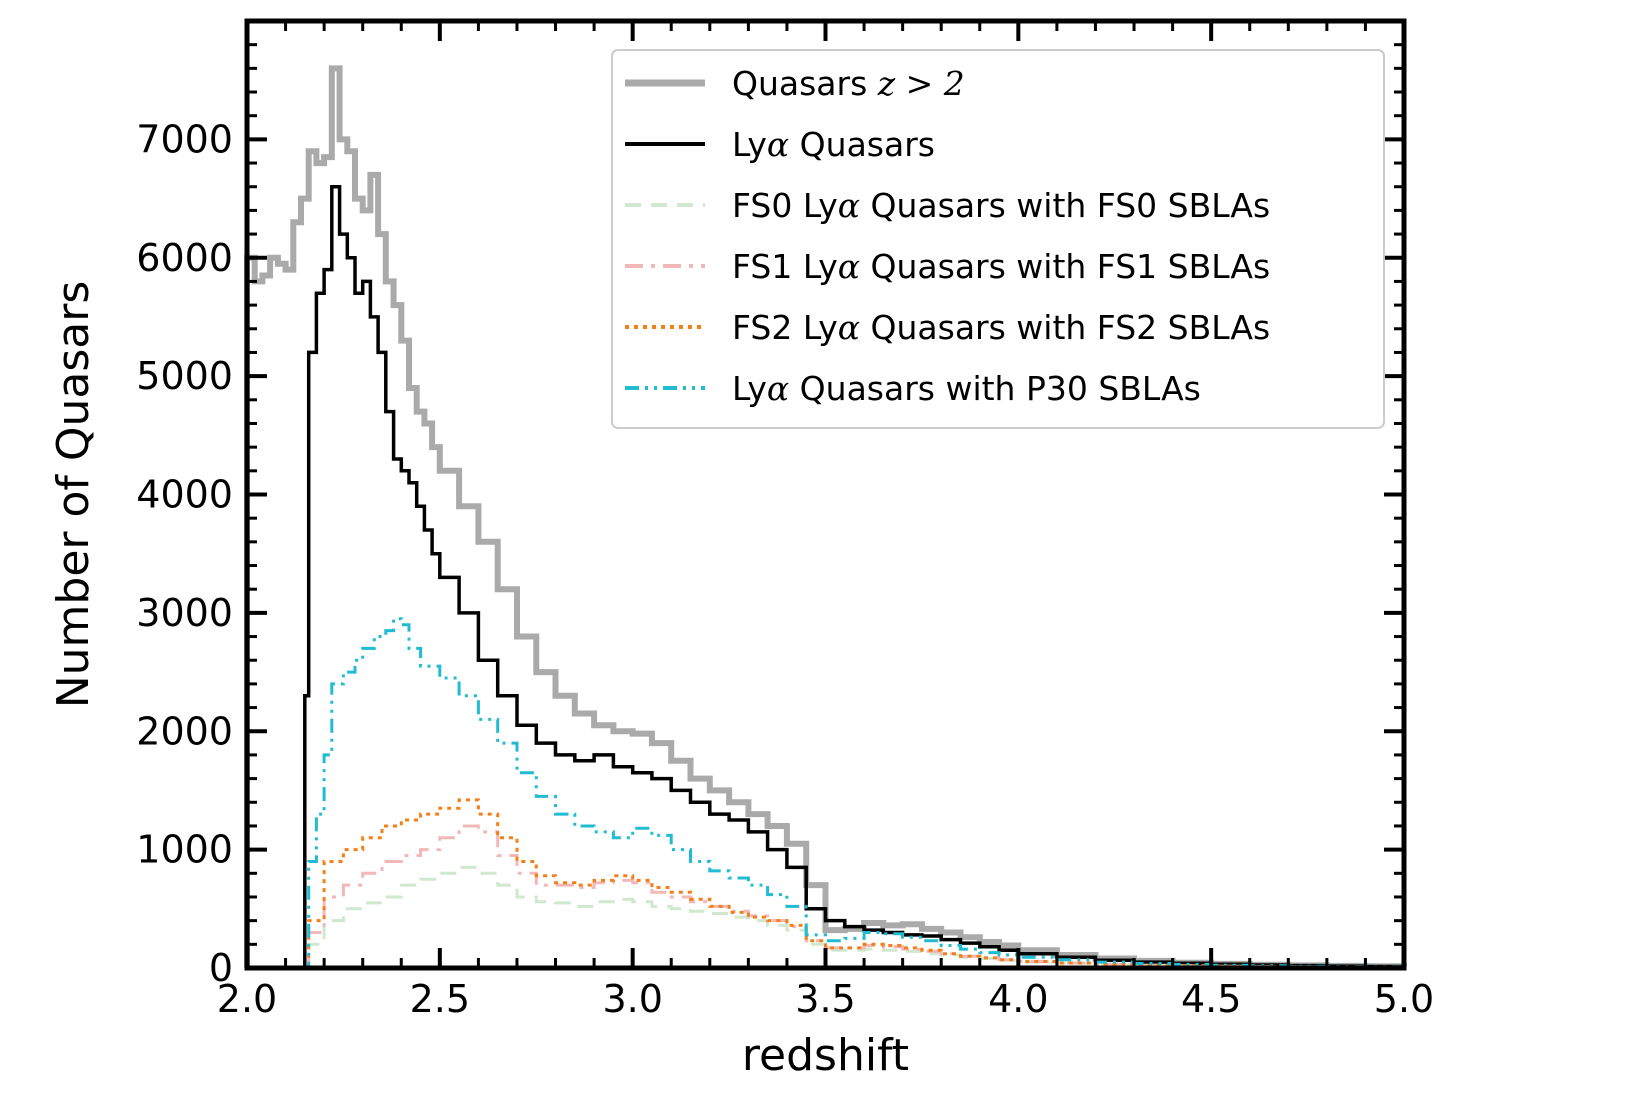 The image size is (1644, 1096). What do you see at coordinates (1001, 205) in the screenshot?
I see `legend-entry-2: FS0 Lyα Quasars with FS0 SBLAs` at bounding box center [1001, 205].